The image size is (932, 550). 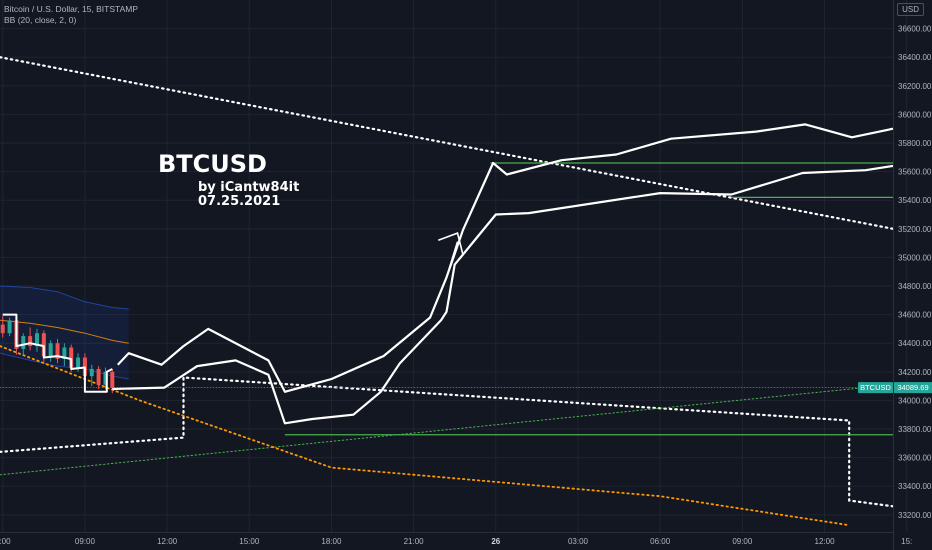 I want to click on indicator-legend: BB (20, close, 2, 0), so click(x=40, y=20).